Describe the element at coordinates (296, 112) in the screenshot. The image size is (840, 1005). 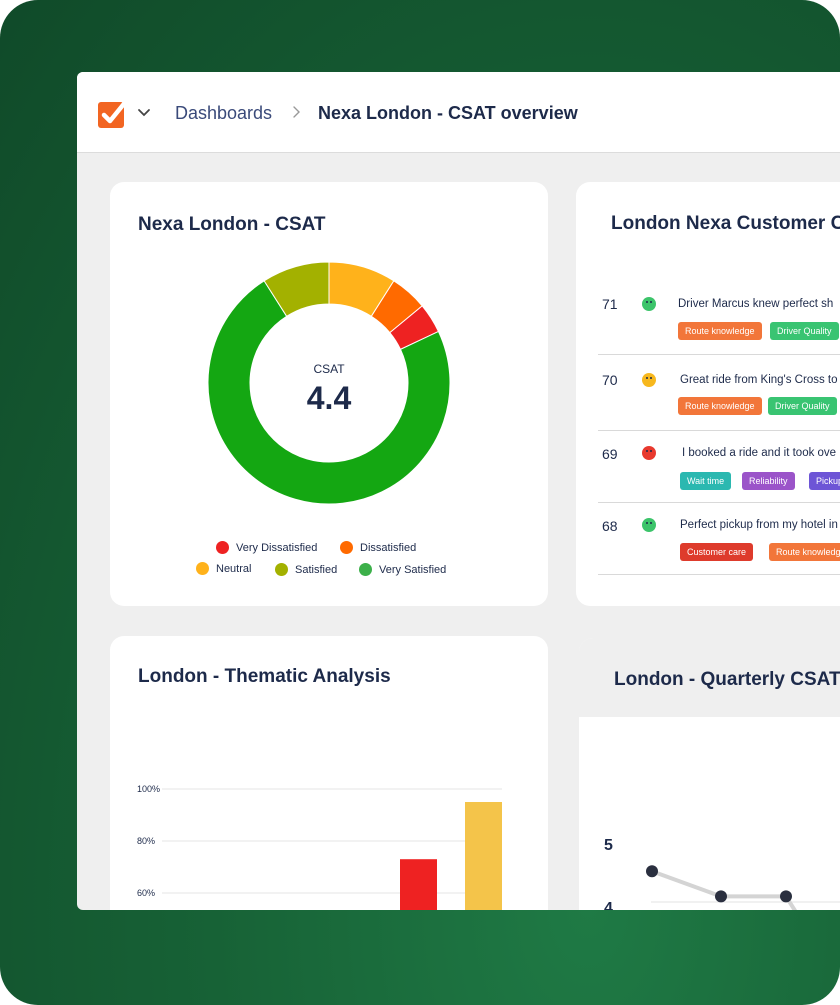
I see `chevron-right-icon` at that location.